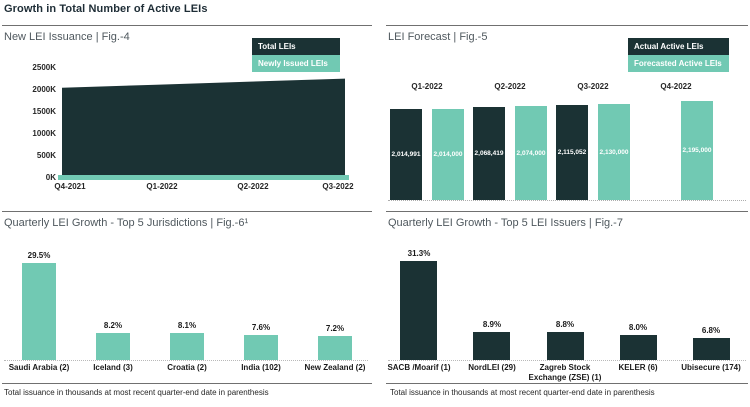 The height and width of the screenshot is (407, 750). I want to click on fig4-newly-issued-band, so click(203, 177).